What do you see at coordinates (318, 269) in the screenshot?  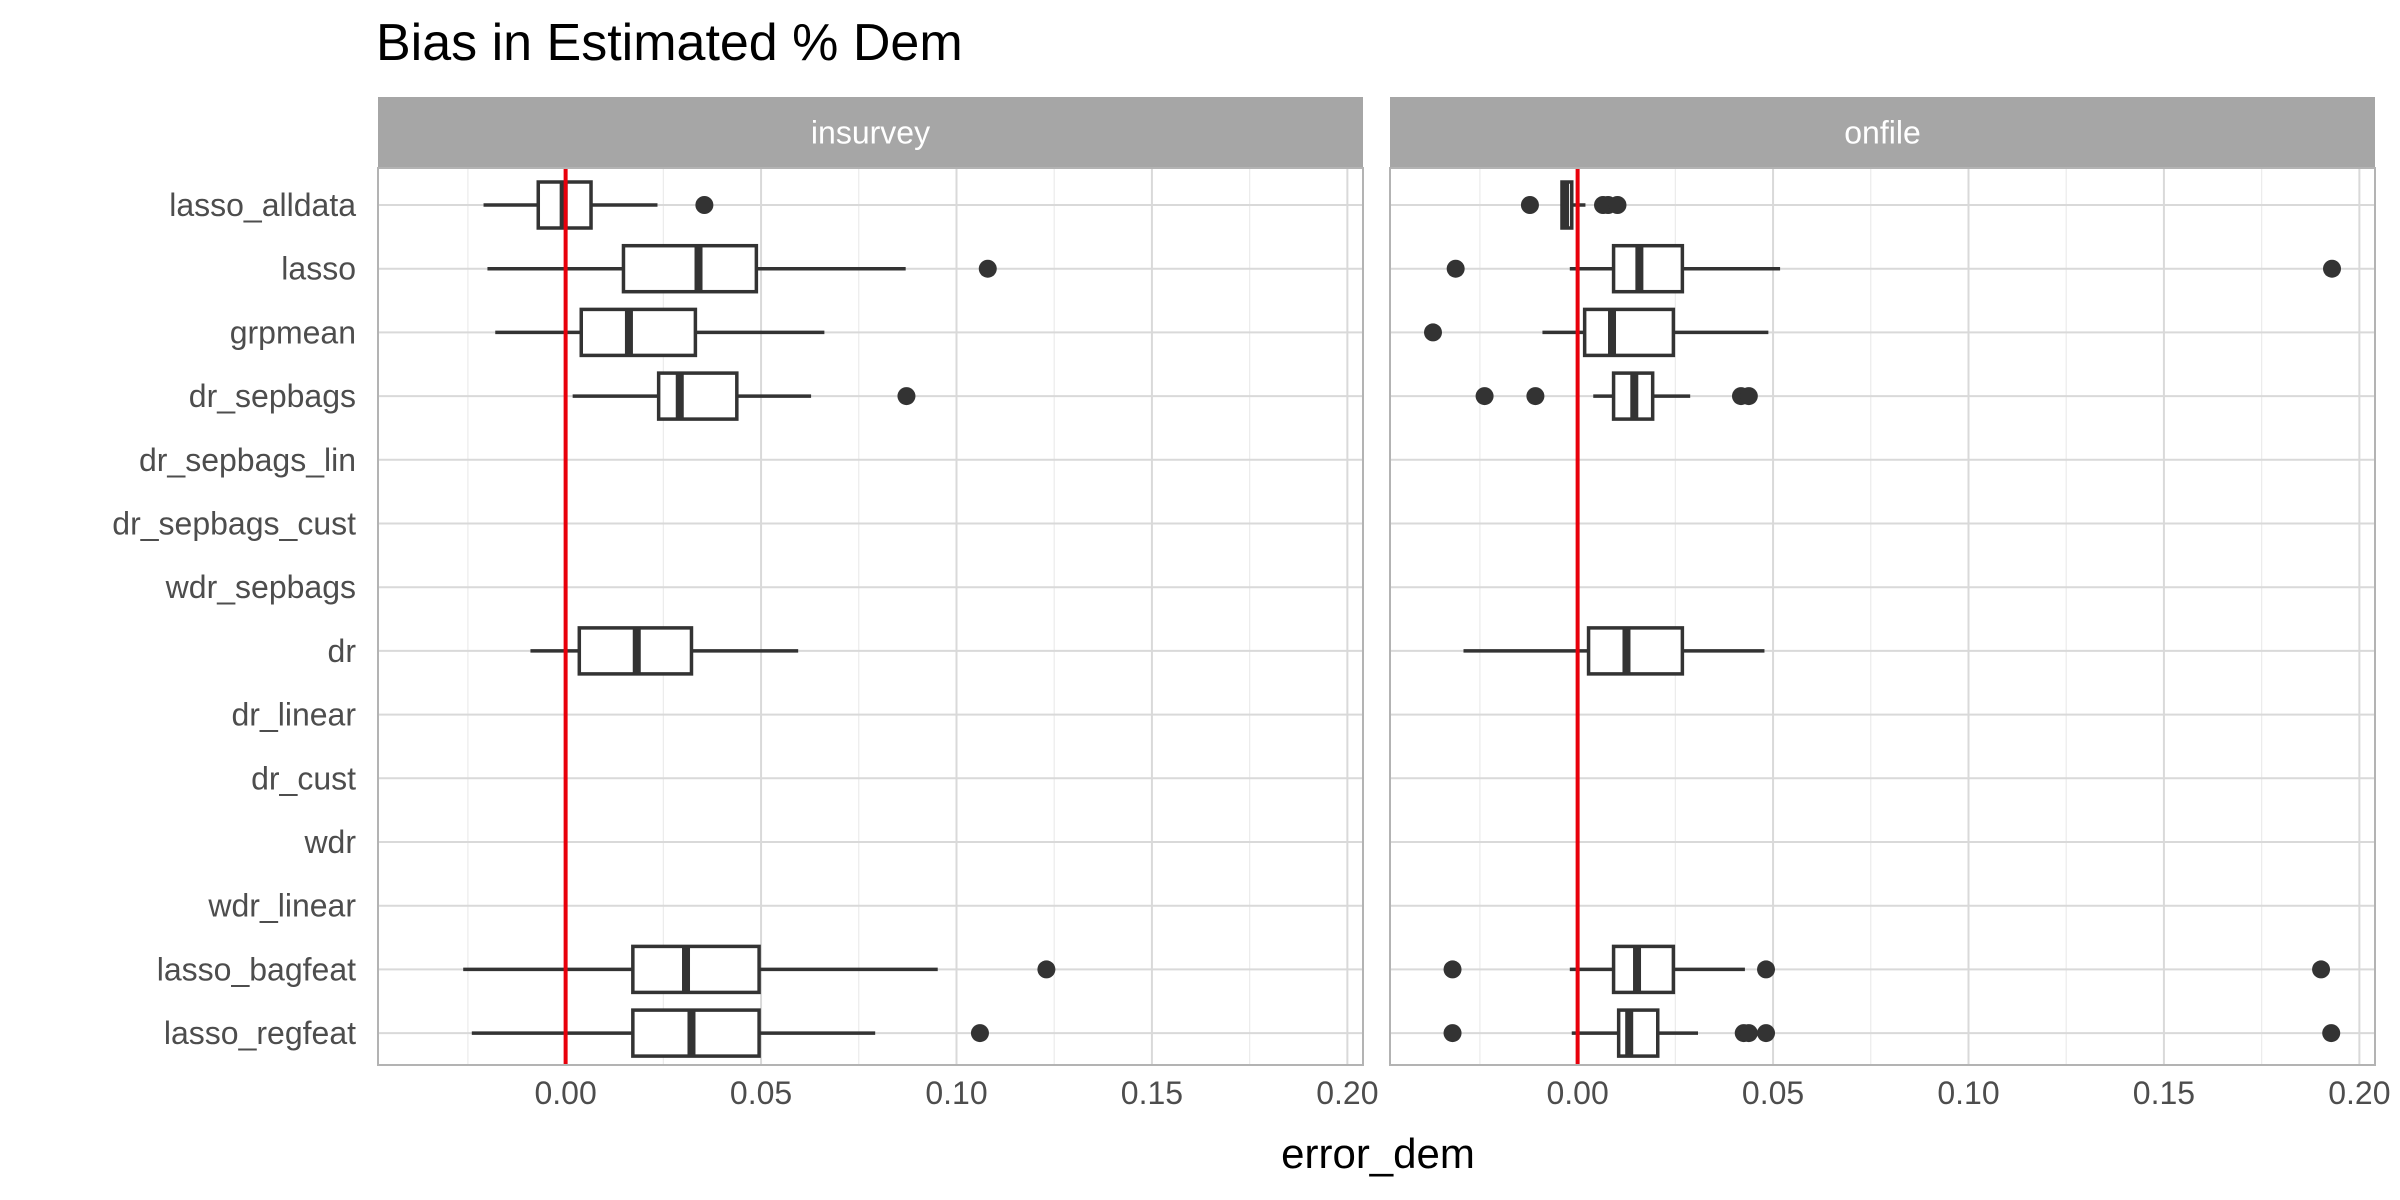 I see `y-tick-label: lasso` at bounding box center [318, 269].